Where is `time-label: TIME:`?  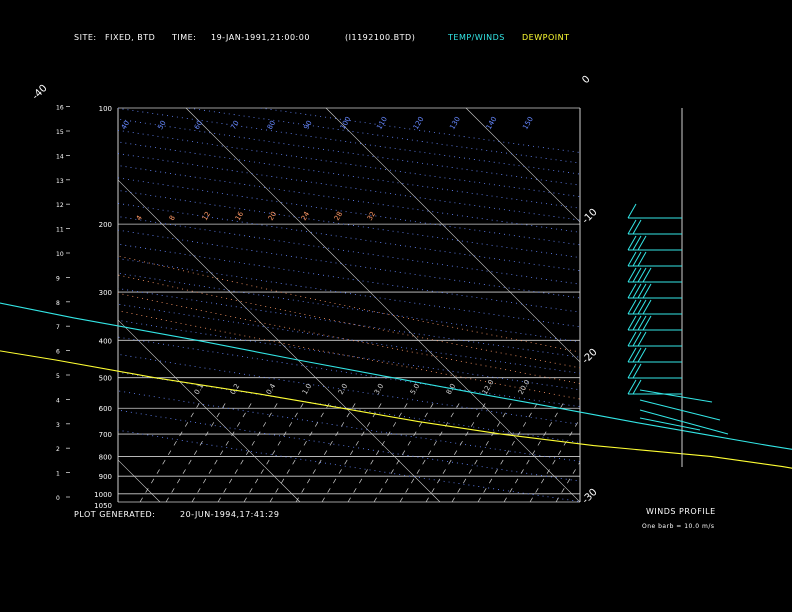 time-label: TIME: is located at coordinates (184, 37).